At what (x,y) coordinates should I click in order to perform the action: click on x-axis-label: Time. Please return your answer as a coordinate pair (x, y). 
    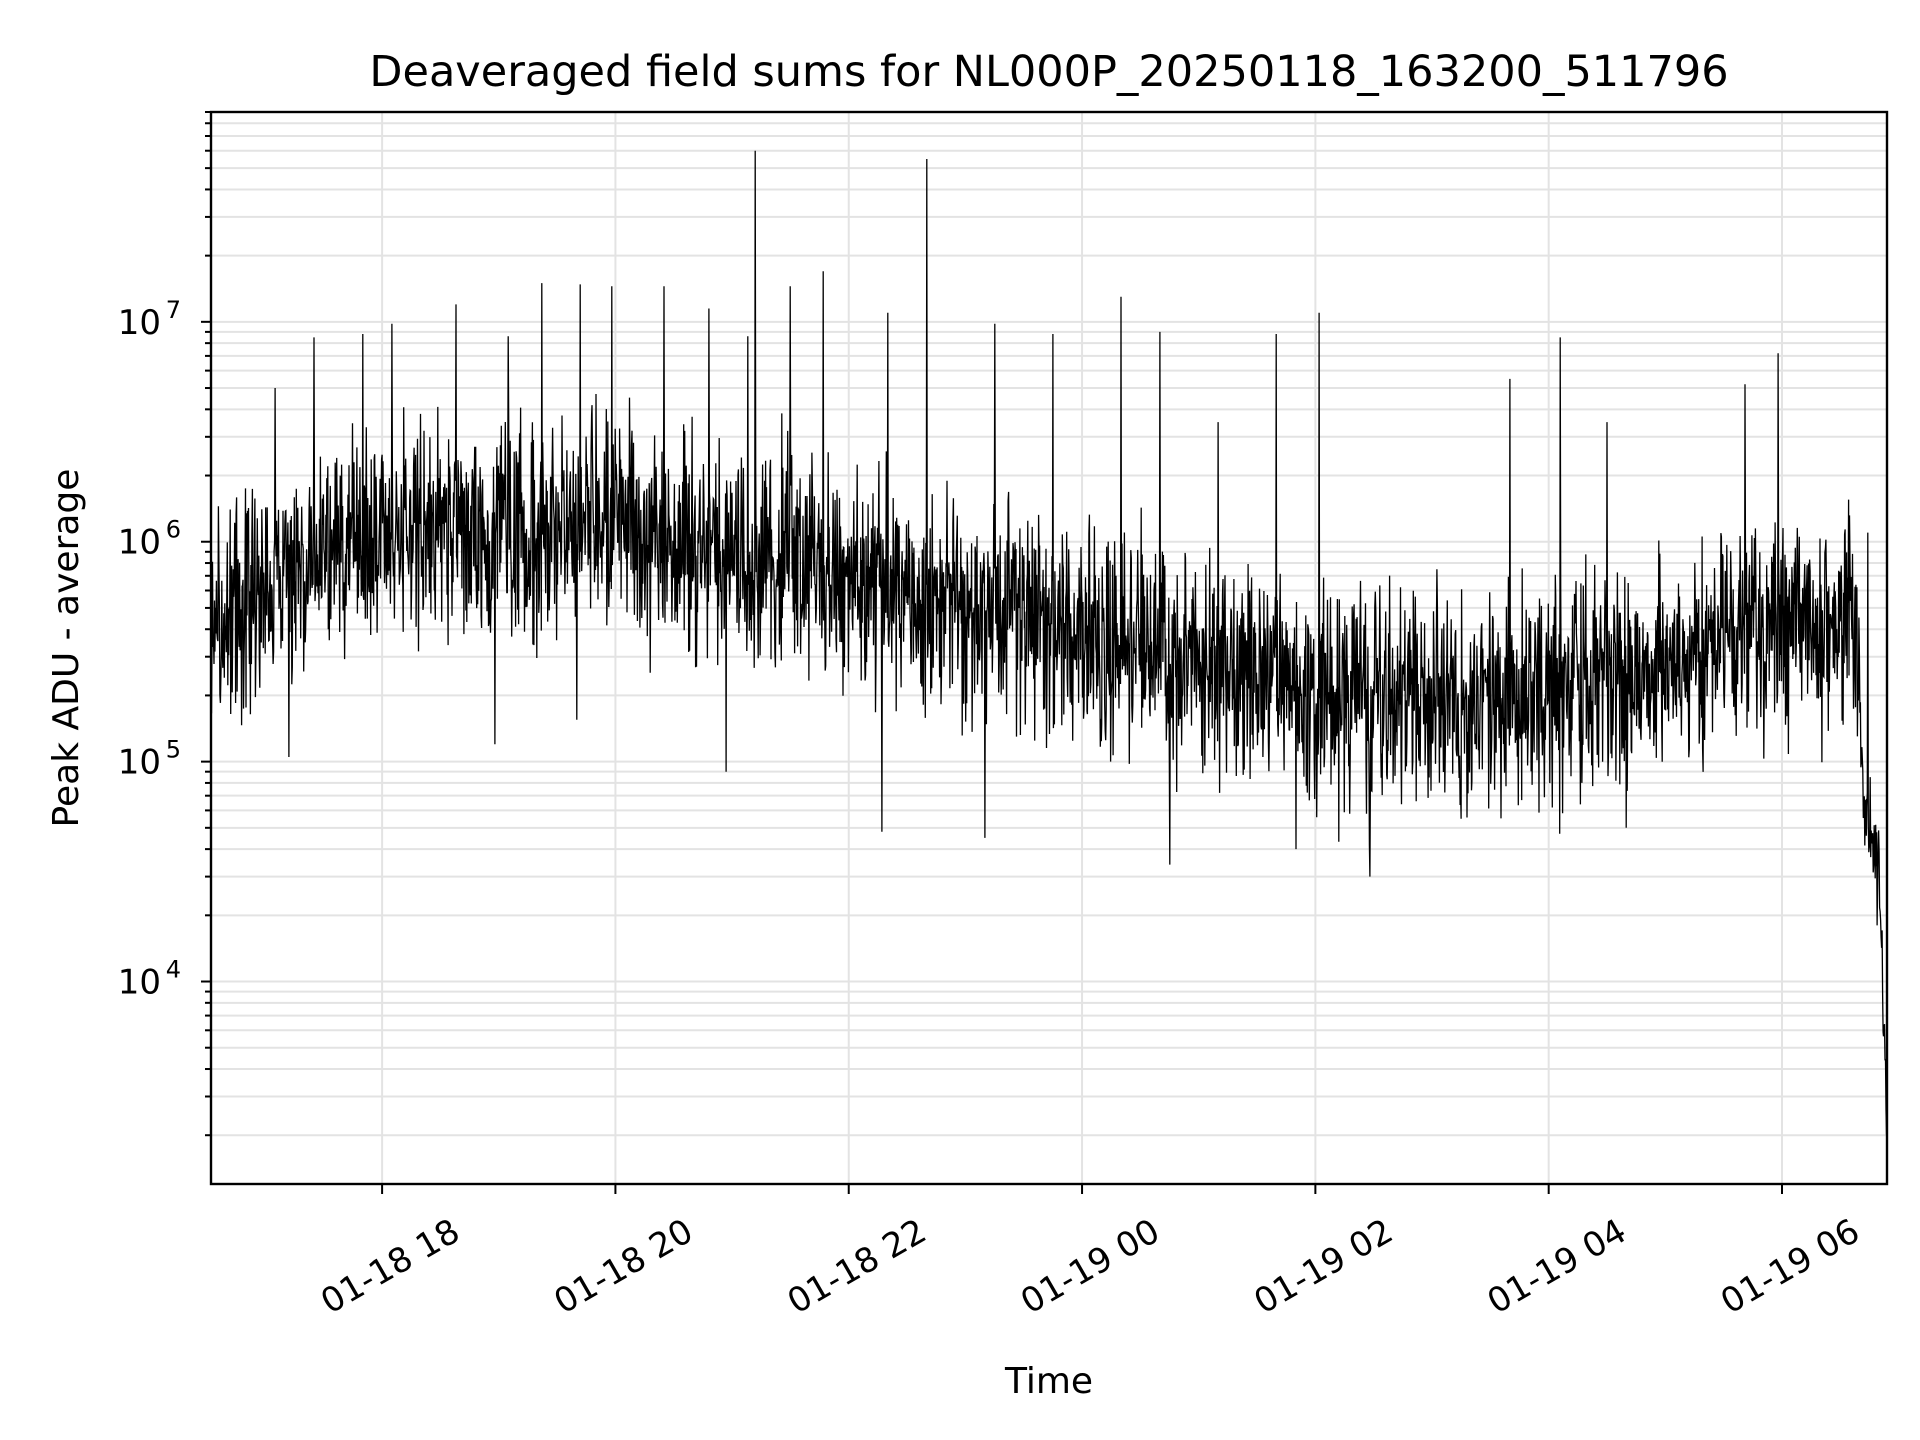
    Looking at the image, I should click on (1048, 1381).